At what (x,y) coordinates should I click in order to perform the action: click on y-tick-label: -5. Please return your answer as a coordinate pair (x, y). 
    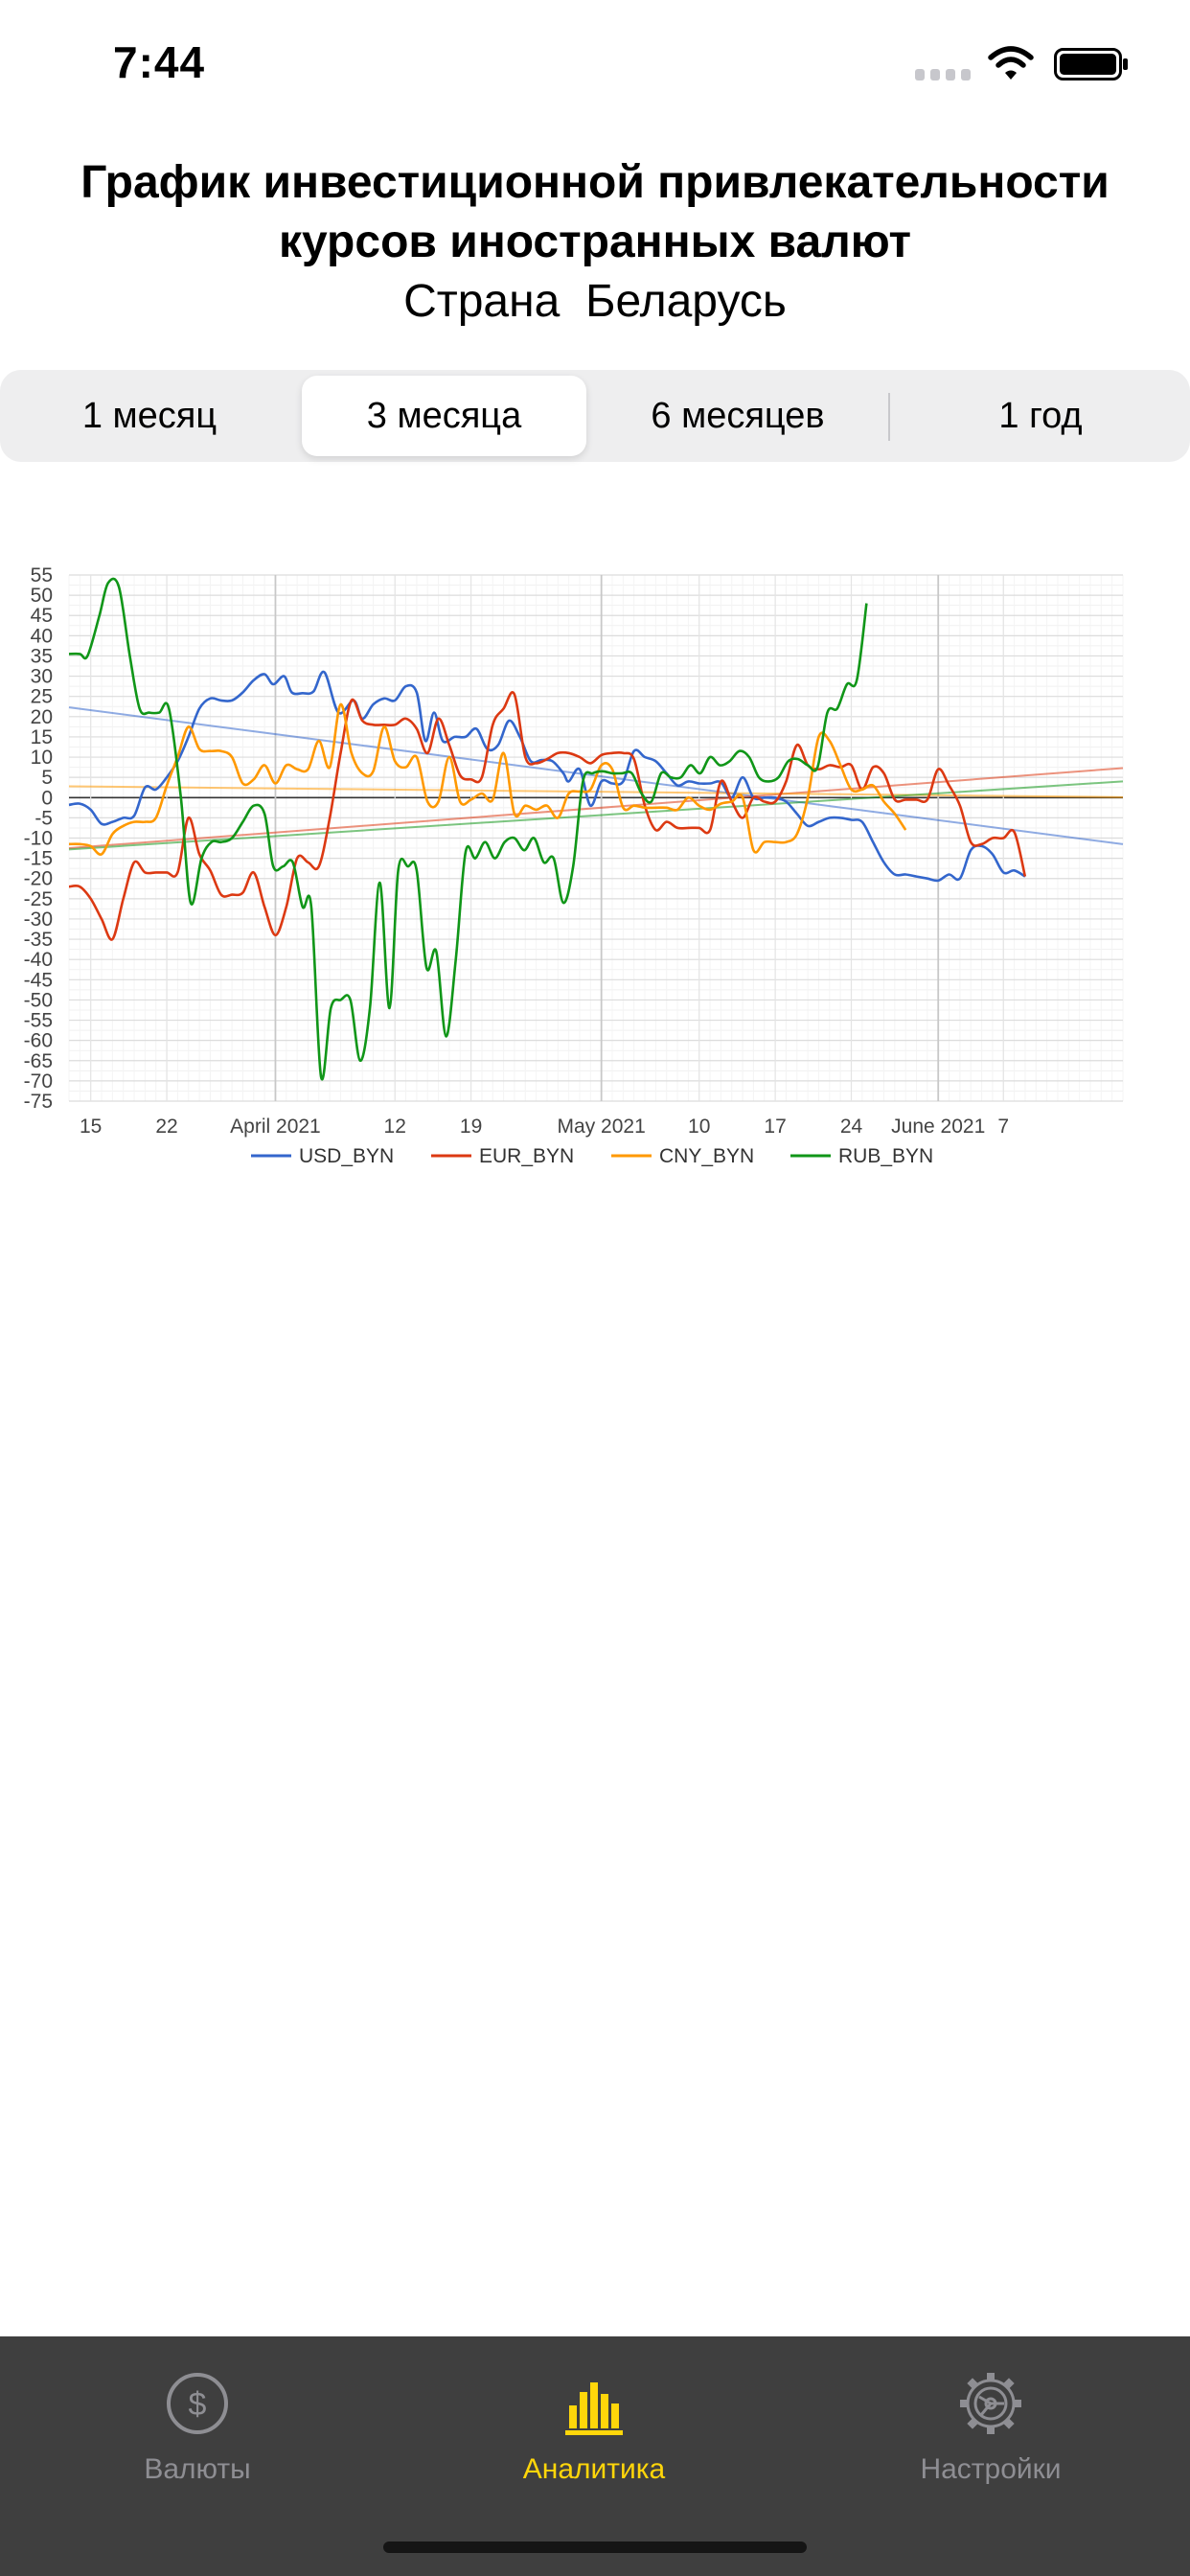
    Looking at the image, I should click on (44, 818).